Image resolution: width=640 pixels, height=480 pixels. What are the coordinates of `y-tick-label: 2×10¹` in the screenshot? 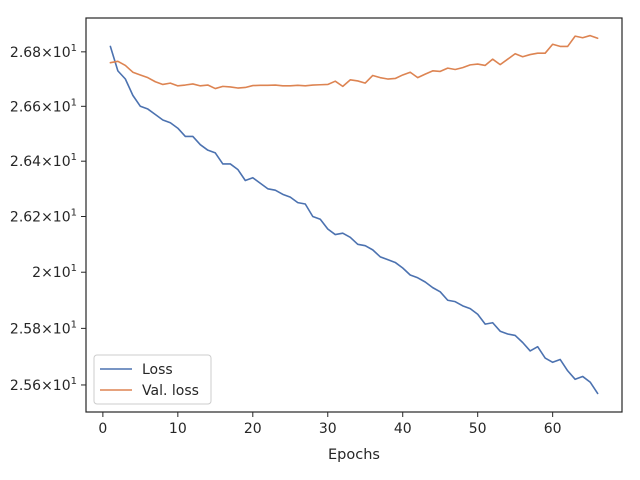 It's located at (54, 272).